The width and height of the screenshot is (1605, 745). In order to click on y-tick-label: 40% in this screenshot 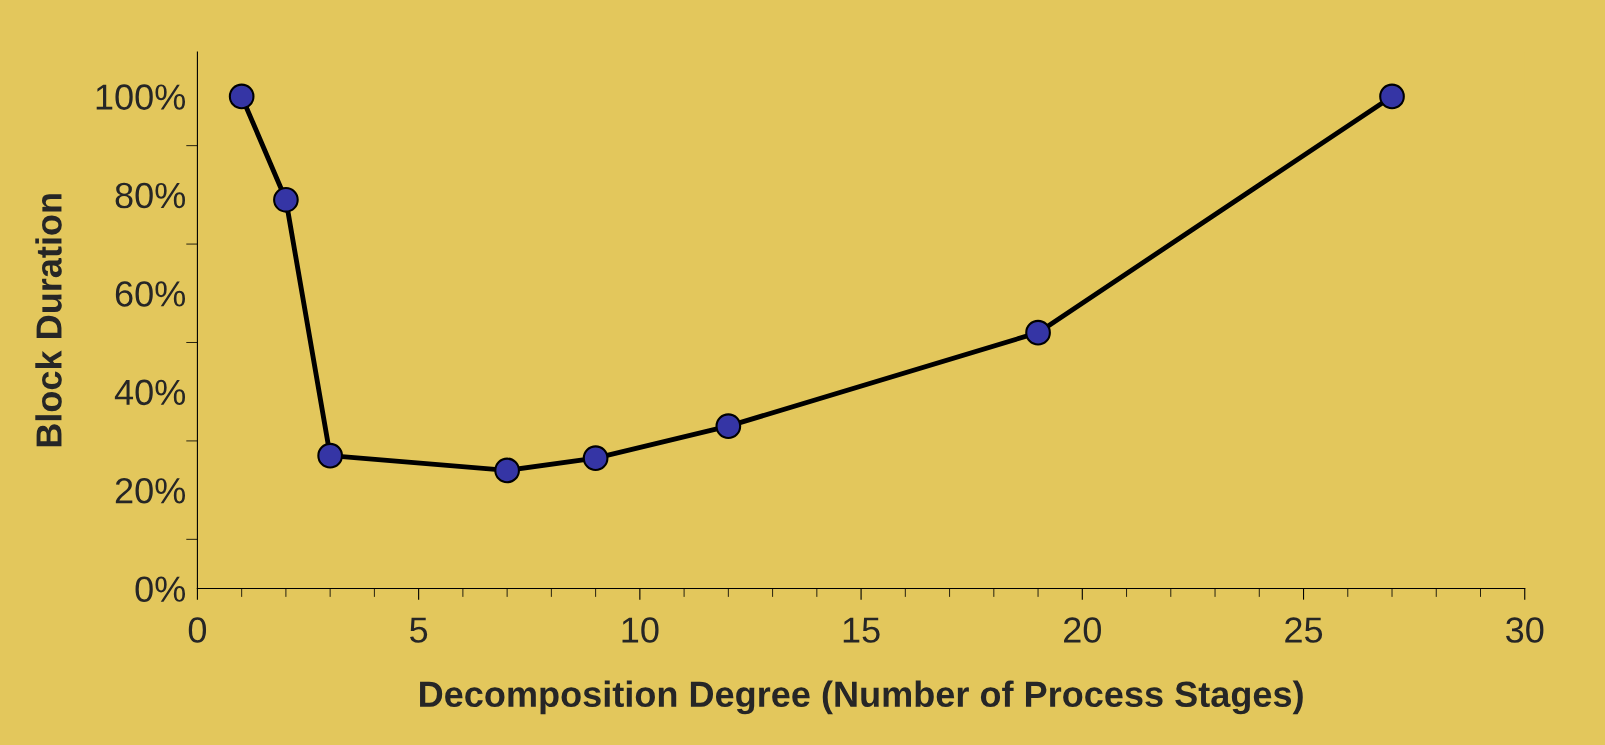, I will do `click(150, 392)`.